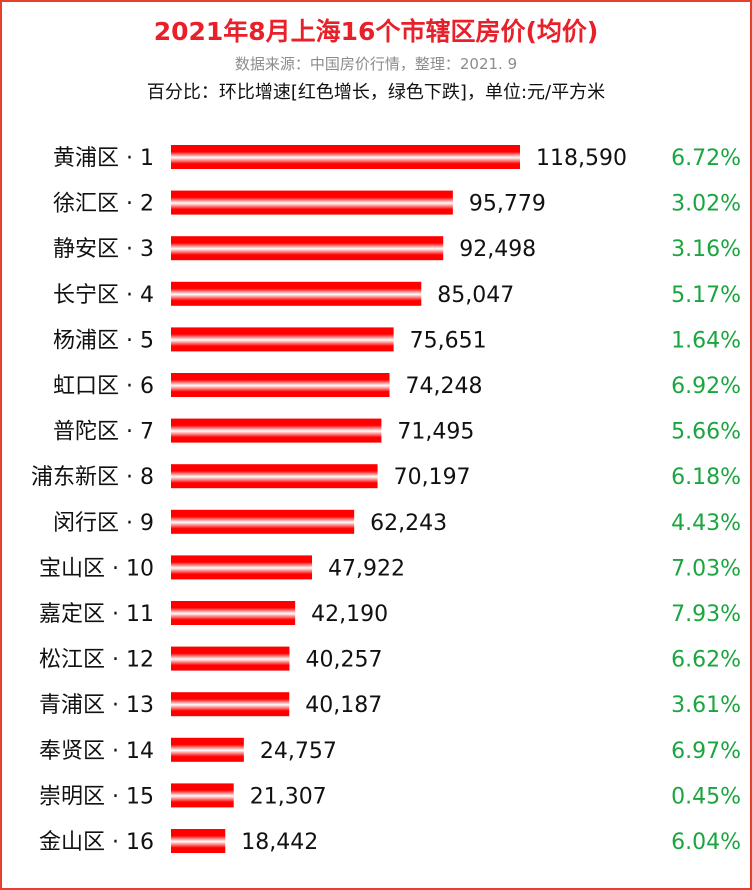 This screenshot has height=890, width=752. I want to click on growth-label: 6.72%, so click(706, 158).